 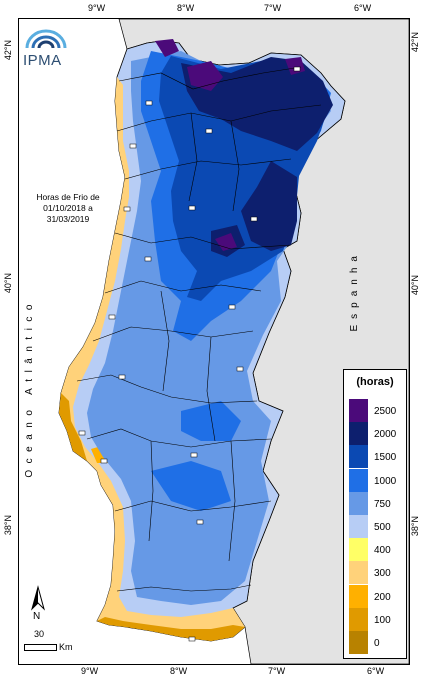 What do you see at coordinates (376, 671) in the screenshot?
I see `lon-tick-bottom: 6°W` at bounding box center [376, 671].